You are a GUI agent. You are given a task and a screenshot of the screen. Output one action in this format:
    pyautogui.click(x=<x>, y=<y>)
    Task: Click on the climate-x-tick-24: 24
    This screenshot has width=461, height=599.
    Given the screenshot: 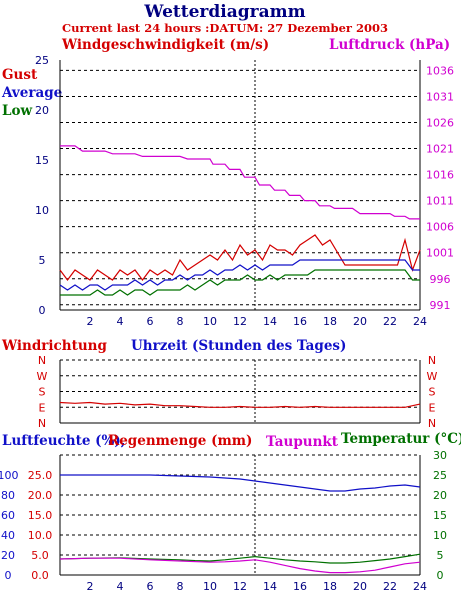 What is the action you would take?
    pyautogui.click(x=420, y=586)
    